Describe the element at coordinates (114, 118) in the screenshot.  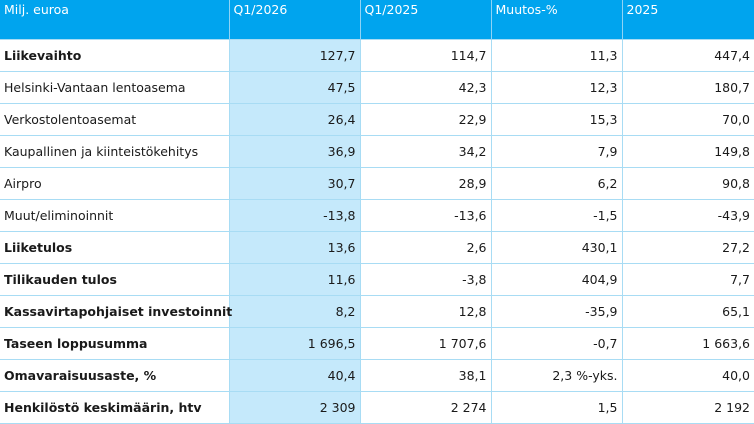
I see `row-label: Verkostolentoasemat` at that location.